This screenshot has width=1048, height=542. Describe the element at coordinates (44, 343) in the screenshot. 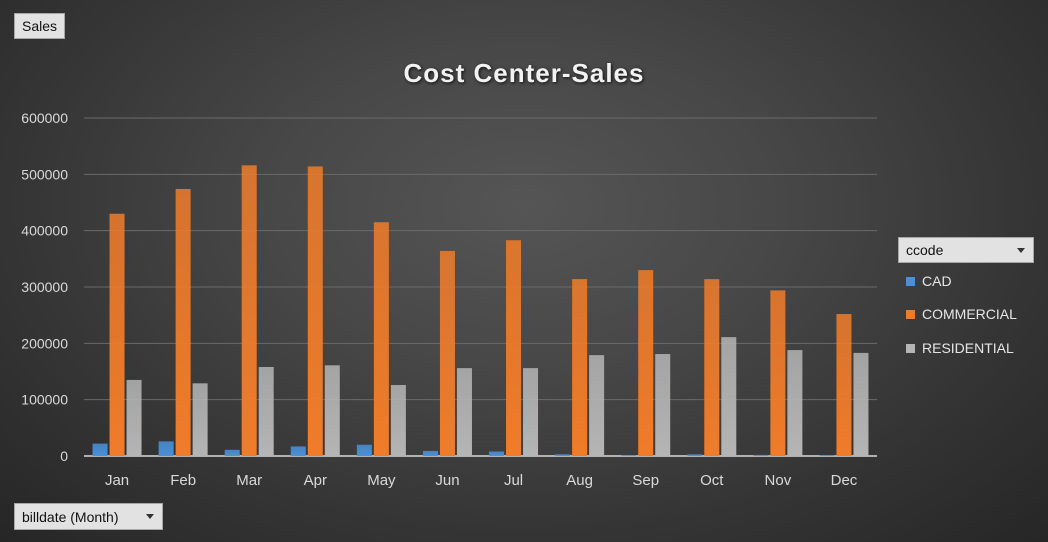

I see `y-tick-label: 200000` at that location.